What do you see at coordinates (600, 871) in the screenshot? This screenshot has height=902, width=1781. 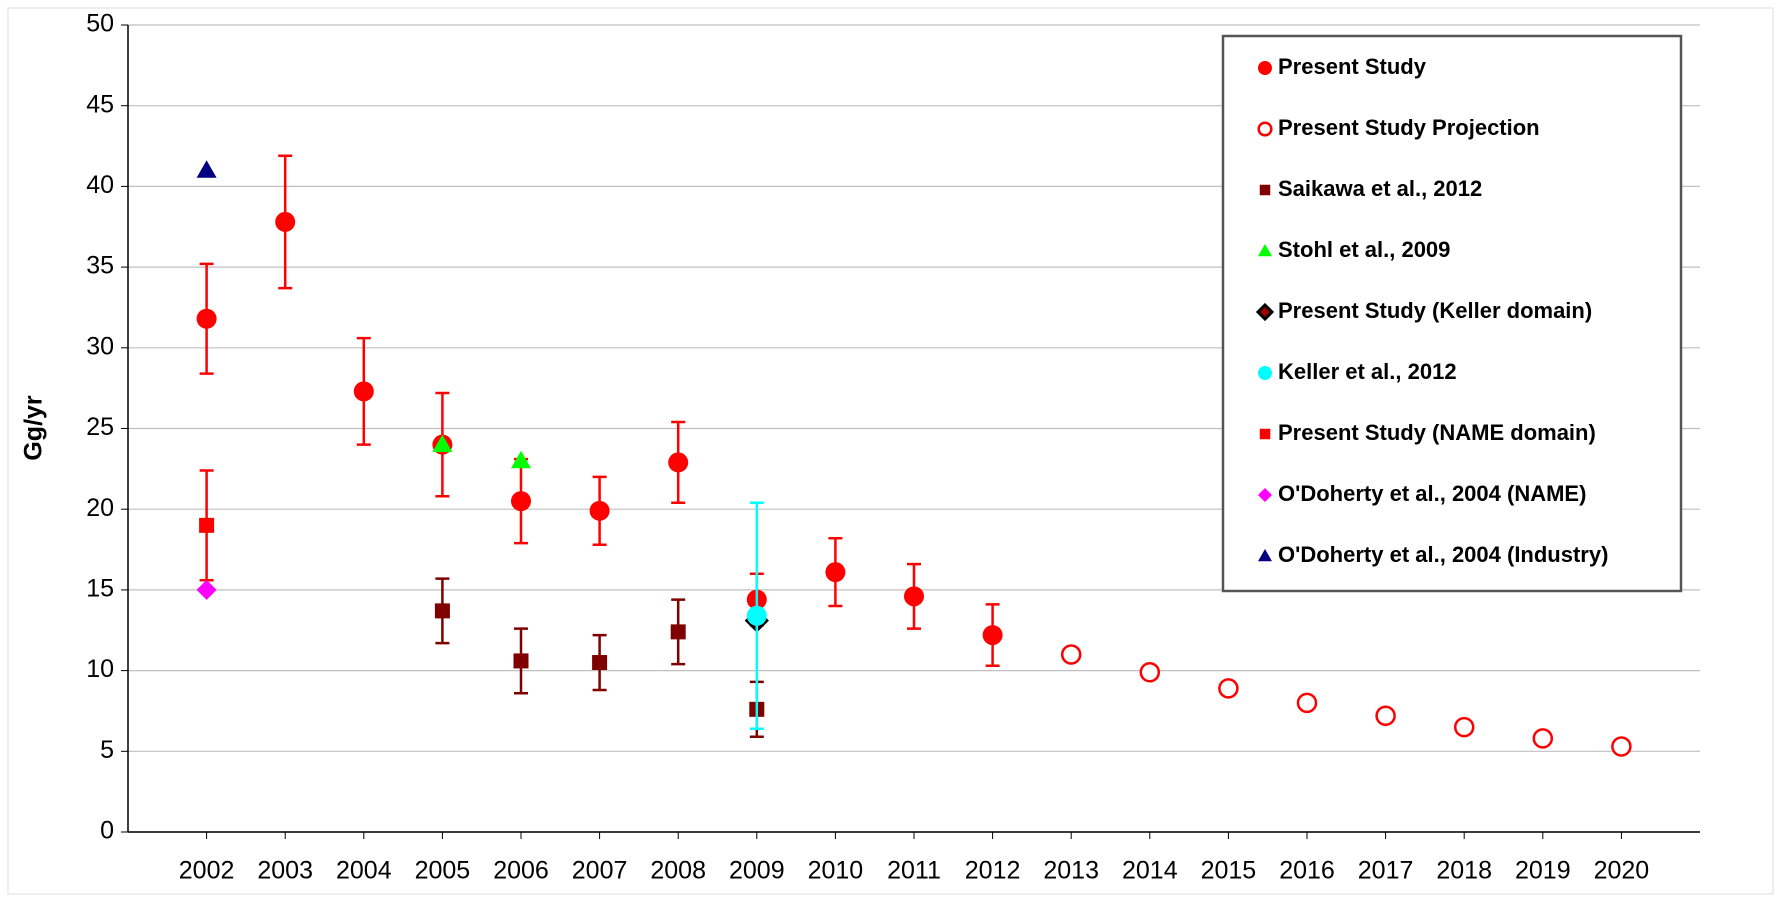 I see `x-tick-label: 2007` at bounding box center [600, 871].